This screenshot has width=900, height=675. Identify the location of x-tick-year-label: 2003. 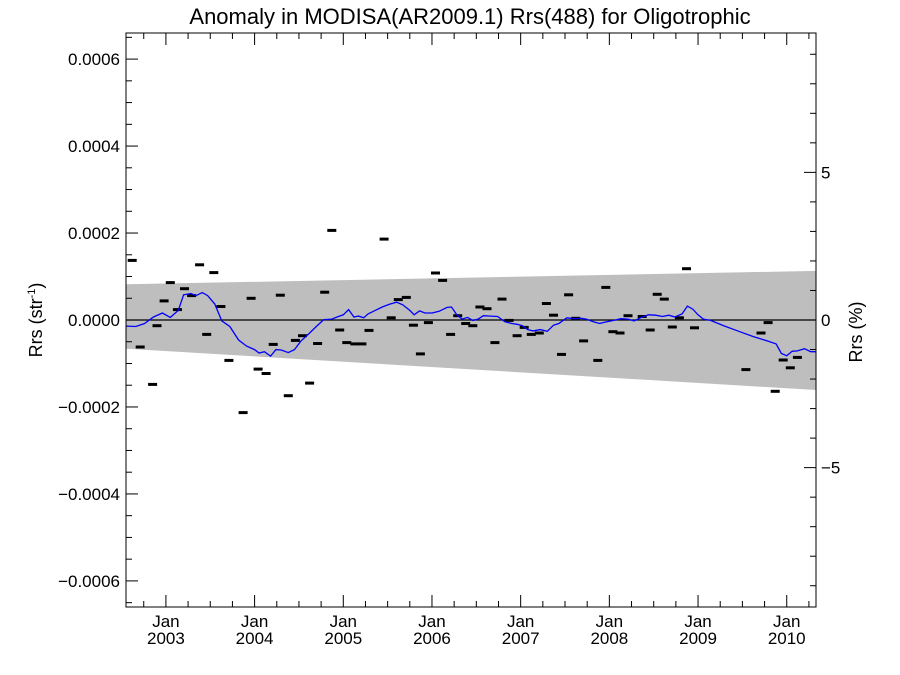
(166, 638).